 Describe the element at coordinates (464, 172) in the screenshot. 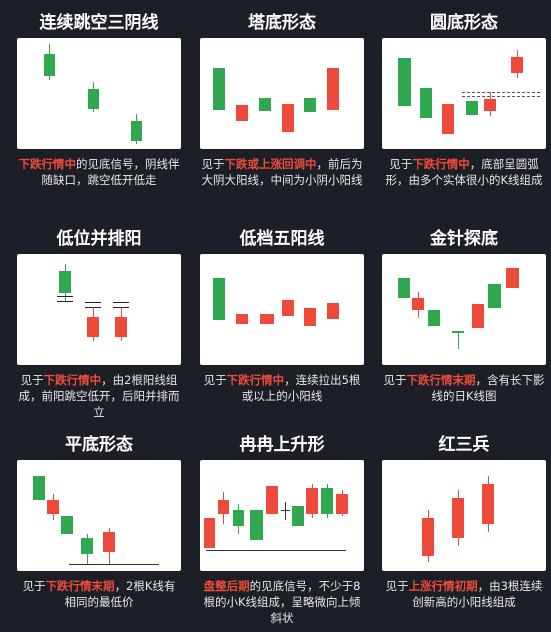

I see `pattern-description: 见于下跌行情中，底部呈圆弧形，由多个实体很小的K线组成` at that location.